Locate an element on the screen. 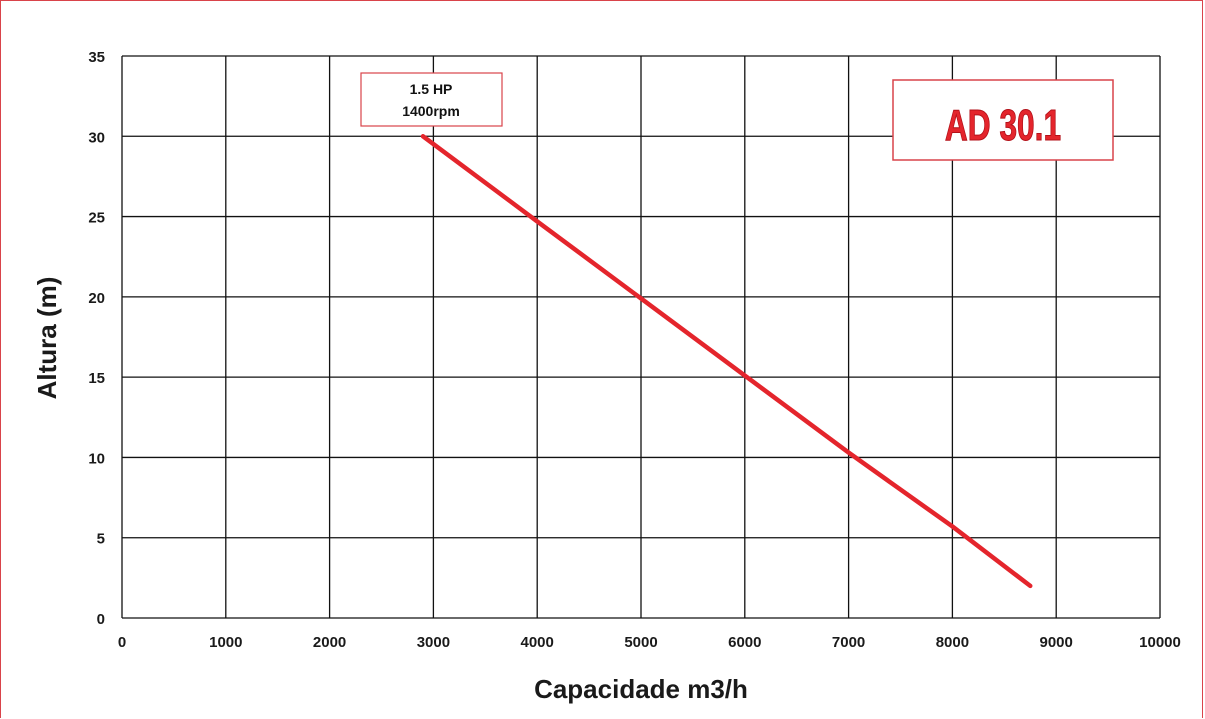 The width and height of the screenshot is (1205, 719). y-tick-5: 25 is located at coordinates (96, 218).